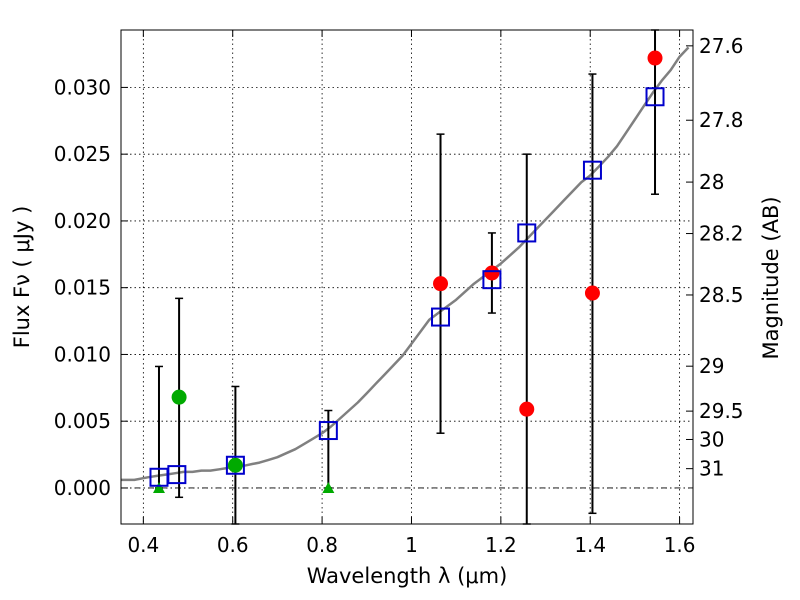  Describe the element at coordinates (711, 366) in the screenshot. I see `right-tick-label: 29` at that location.